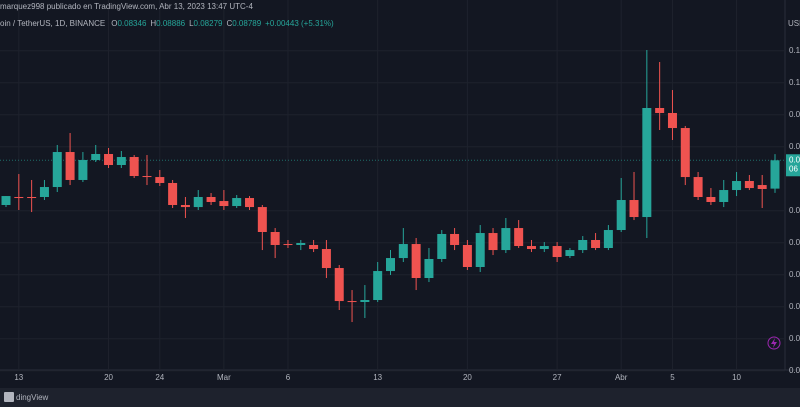 This screenshot has width=800, height=407. I want to click on x-tick-label: 5, so click(672, 377).